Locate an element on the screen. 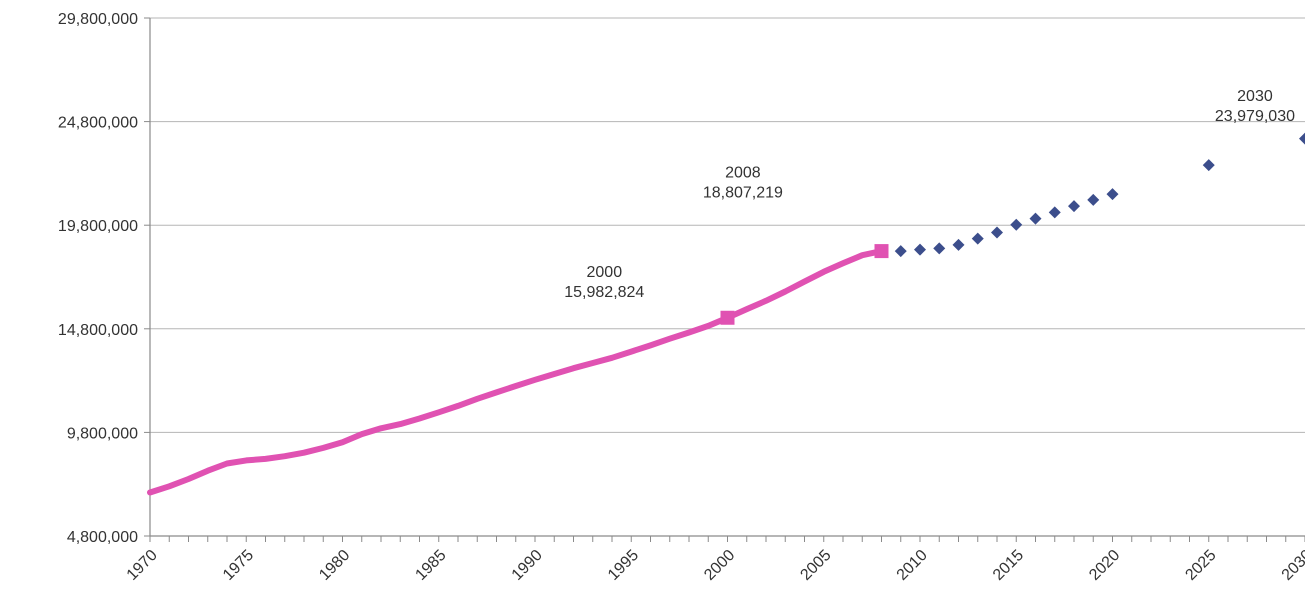  x-tick-label: 2015 is located at coordinates (1008, 565).